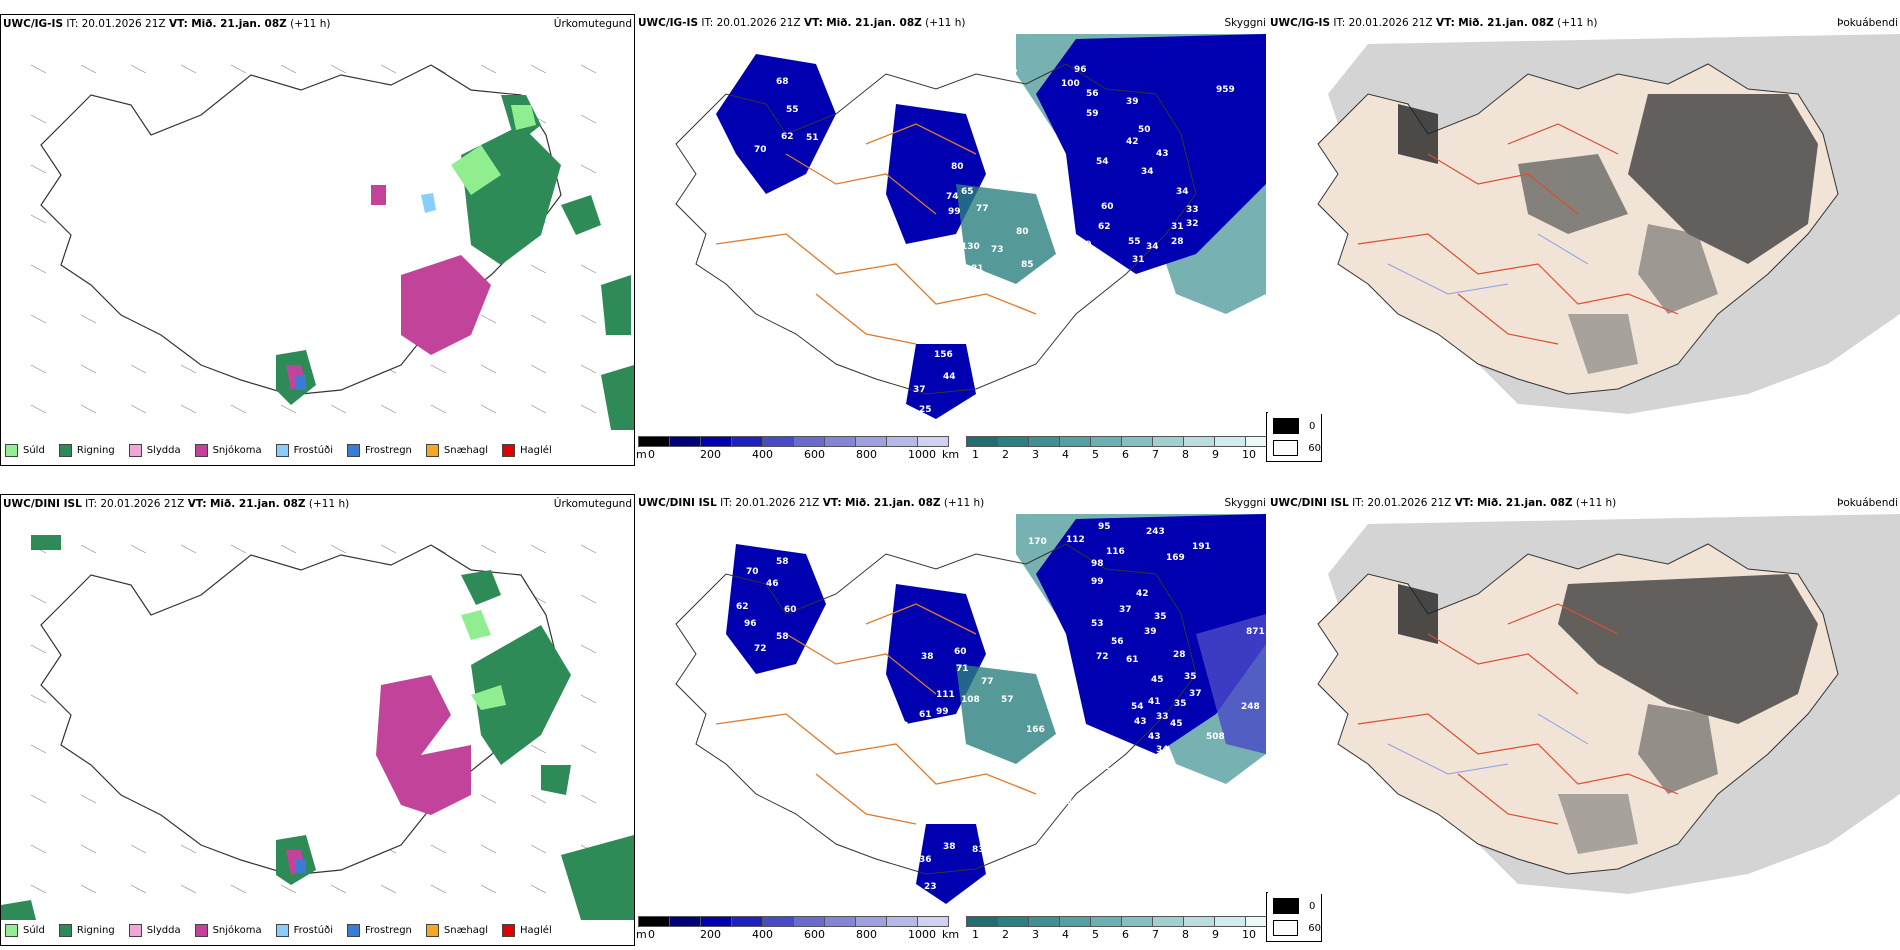 This screenshot has width=1900, height=950. Describe the element at coordinates (925, 715) in the screenshot. I see `svg-text: 61` at that location.